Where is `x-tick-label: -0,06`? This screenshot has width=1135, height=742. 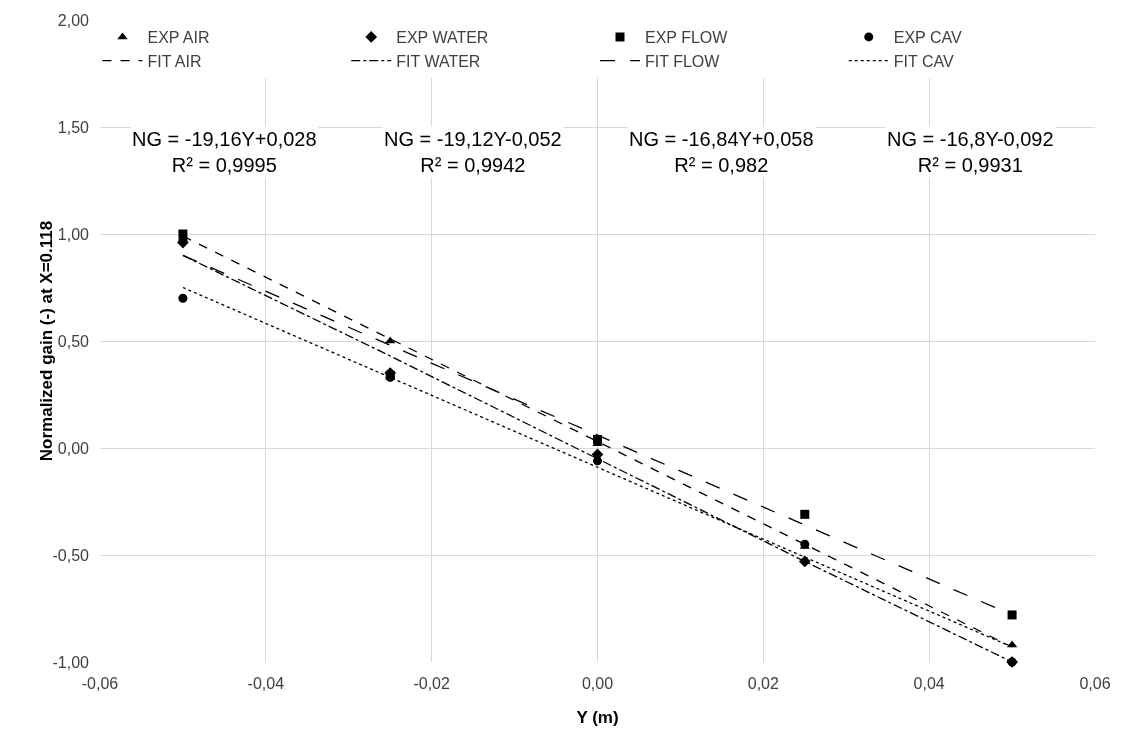
x-tick-label: -0,06 is located at coordinates (100, 683).